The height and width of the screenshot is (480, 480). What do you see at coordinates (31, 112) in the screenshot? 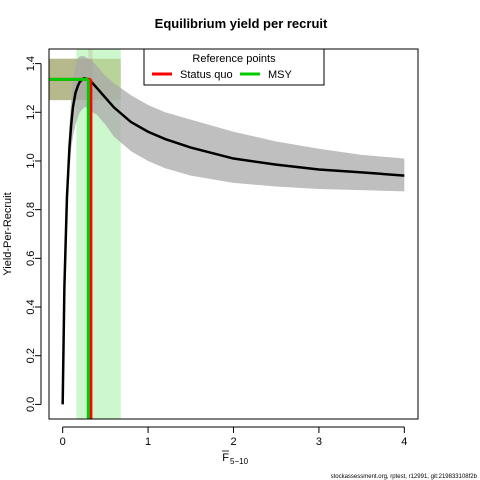
I see `y-tick-label: 1.2` at bounding box center [31, 112].